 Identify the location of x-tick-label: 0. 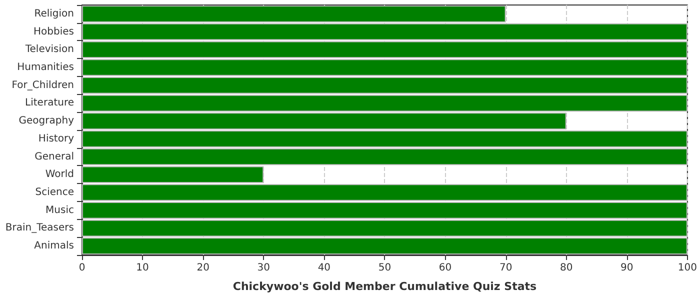
(82, 268).